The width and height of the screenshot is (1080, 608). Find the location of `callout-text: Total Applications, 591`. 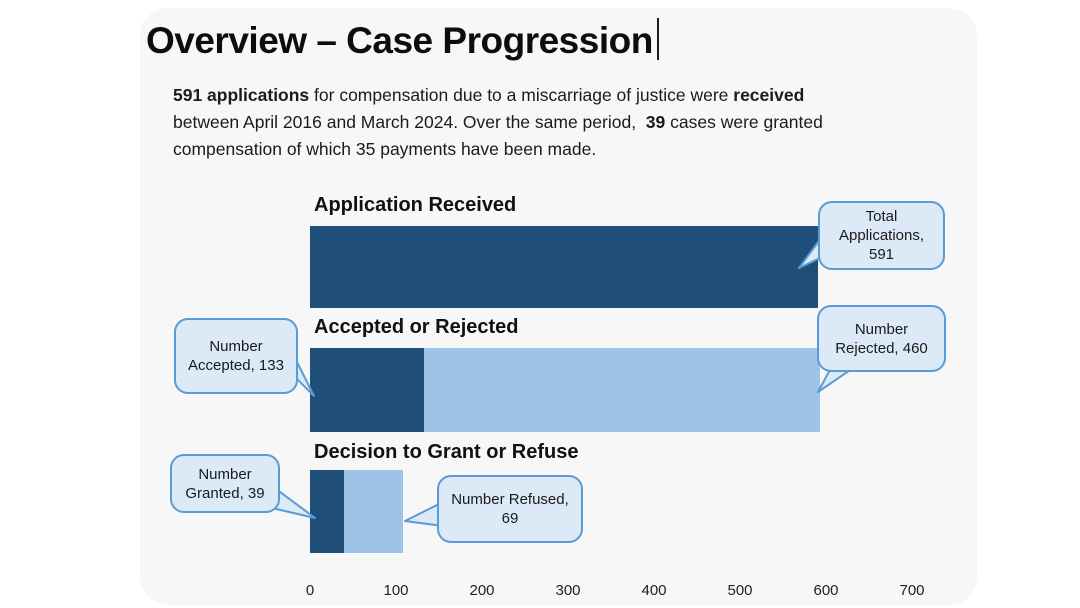

callout-text: Total Applications, 591 is located at coordinates (881, 235).